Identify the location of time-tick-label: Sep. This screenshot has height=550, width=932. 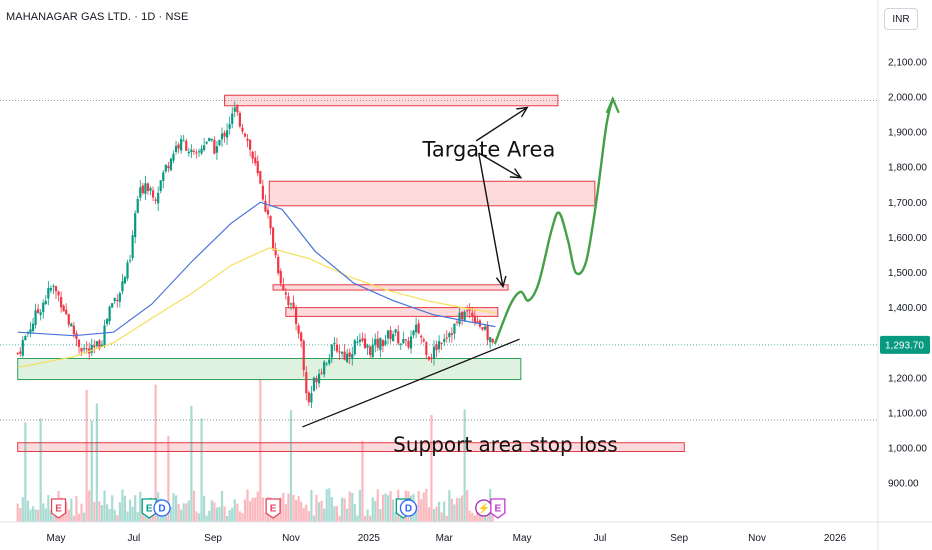
(213, 538).